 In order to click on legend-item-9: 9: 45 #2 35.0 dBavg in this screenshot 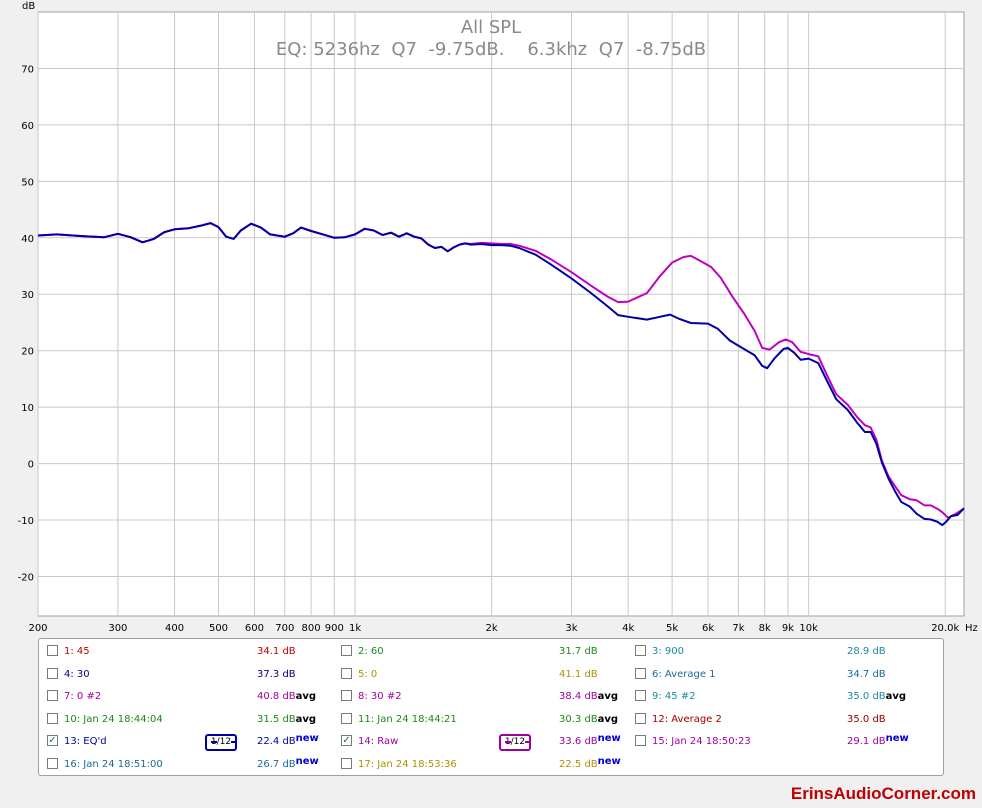, I will do `click(780, 697)`.